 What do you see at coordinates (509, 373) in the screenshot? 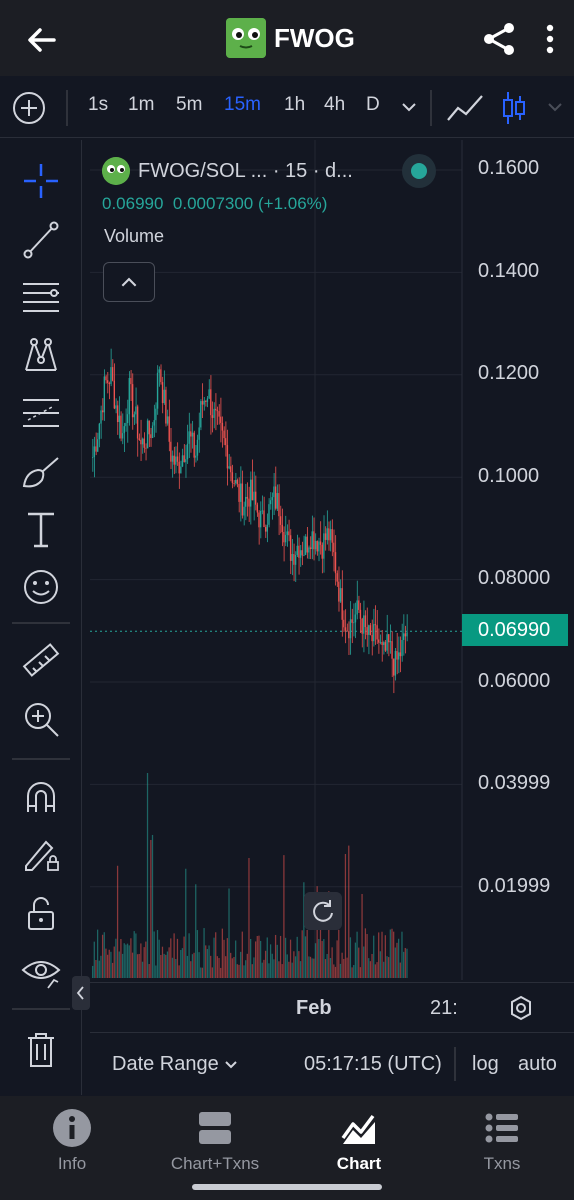
I see `price-axis-label: 0.1200` at bounding box center [509, 373].